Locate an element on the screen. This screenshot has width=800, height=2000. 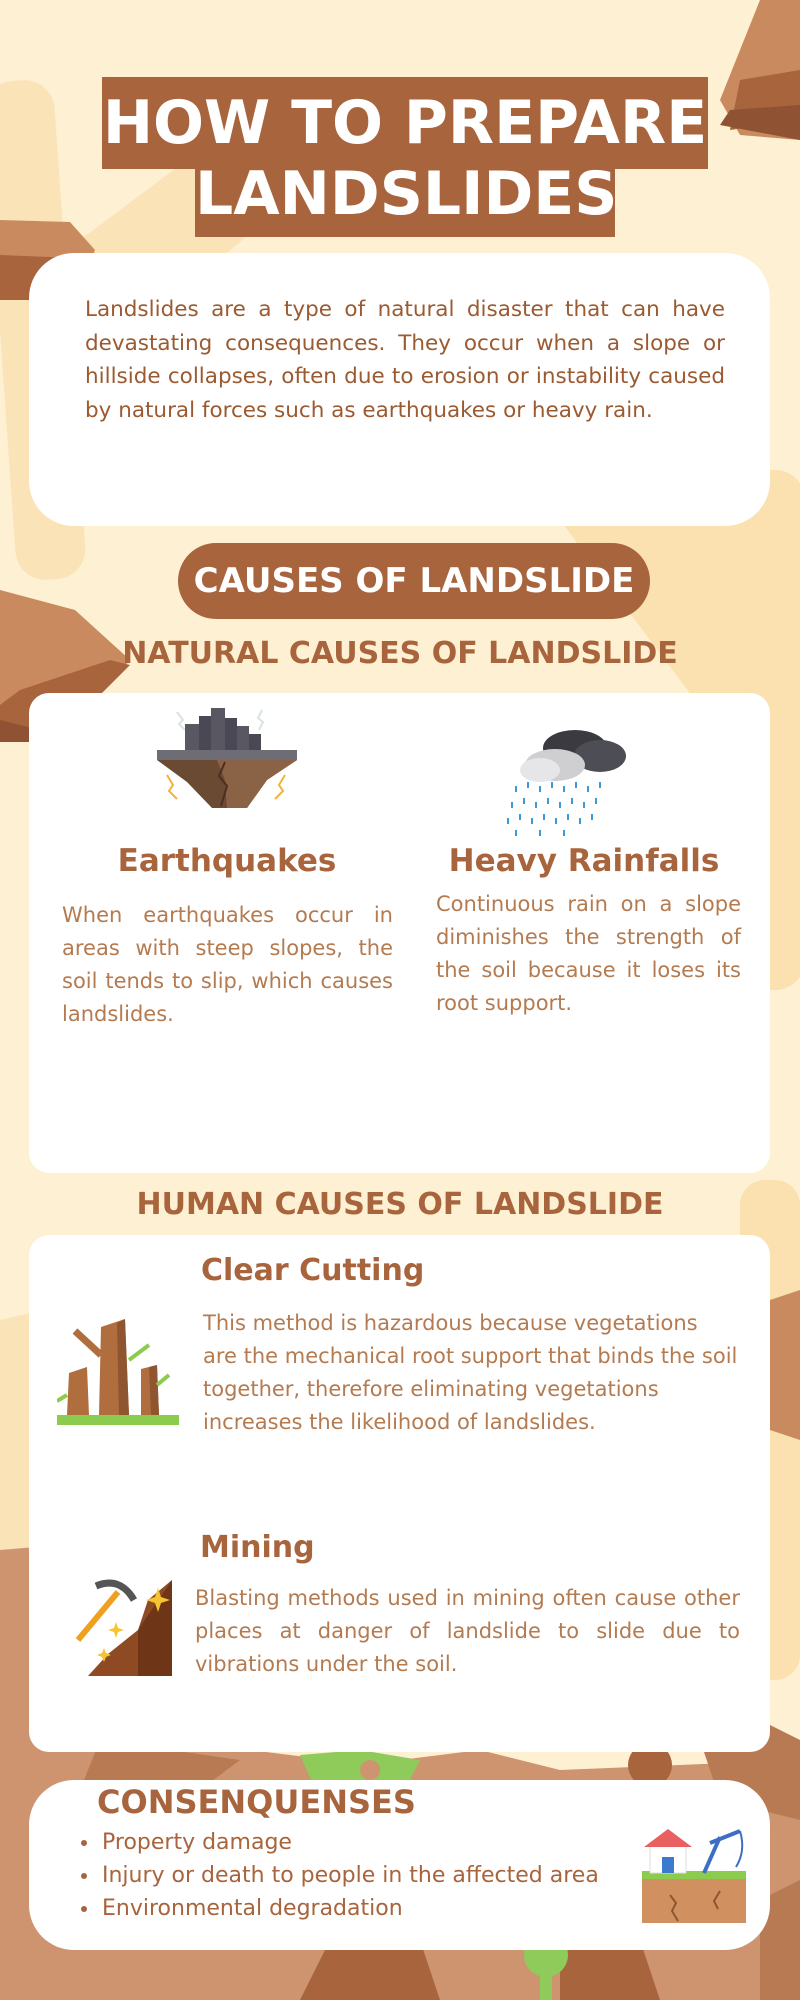
earthquakes-title: Earthquakes is located at coordinates (227, 861).